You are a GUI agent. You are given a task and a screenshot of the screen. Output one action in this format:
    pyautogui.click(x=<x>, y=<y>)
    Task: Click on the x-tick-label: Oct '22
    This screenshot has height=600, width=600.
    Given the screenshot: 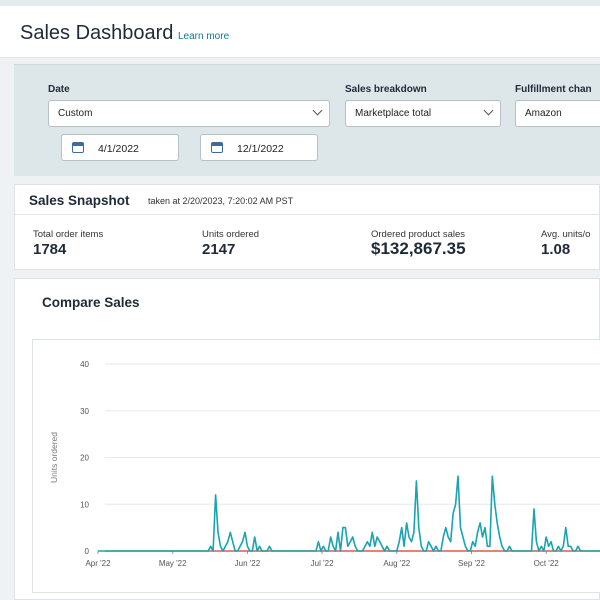 What is the action you would take?
    pyautogui.click(x=547, y=563)
    